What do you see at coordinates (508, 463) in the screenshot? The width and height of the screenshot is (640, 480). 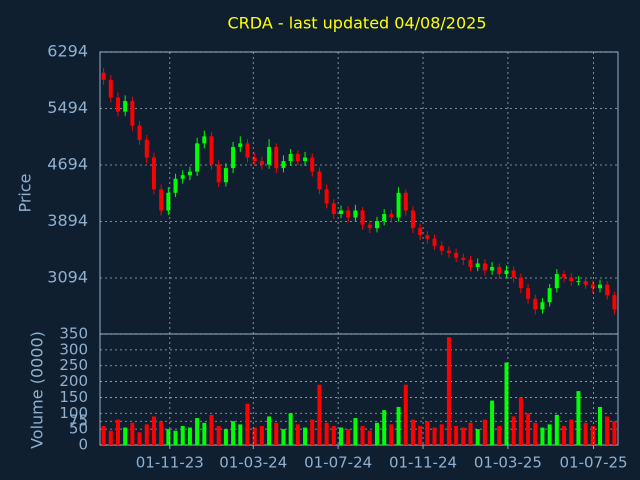 I see `x-tick-label: 01-03-25` at bounding box center [508, 463].